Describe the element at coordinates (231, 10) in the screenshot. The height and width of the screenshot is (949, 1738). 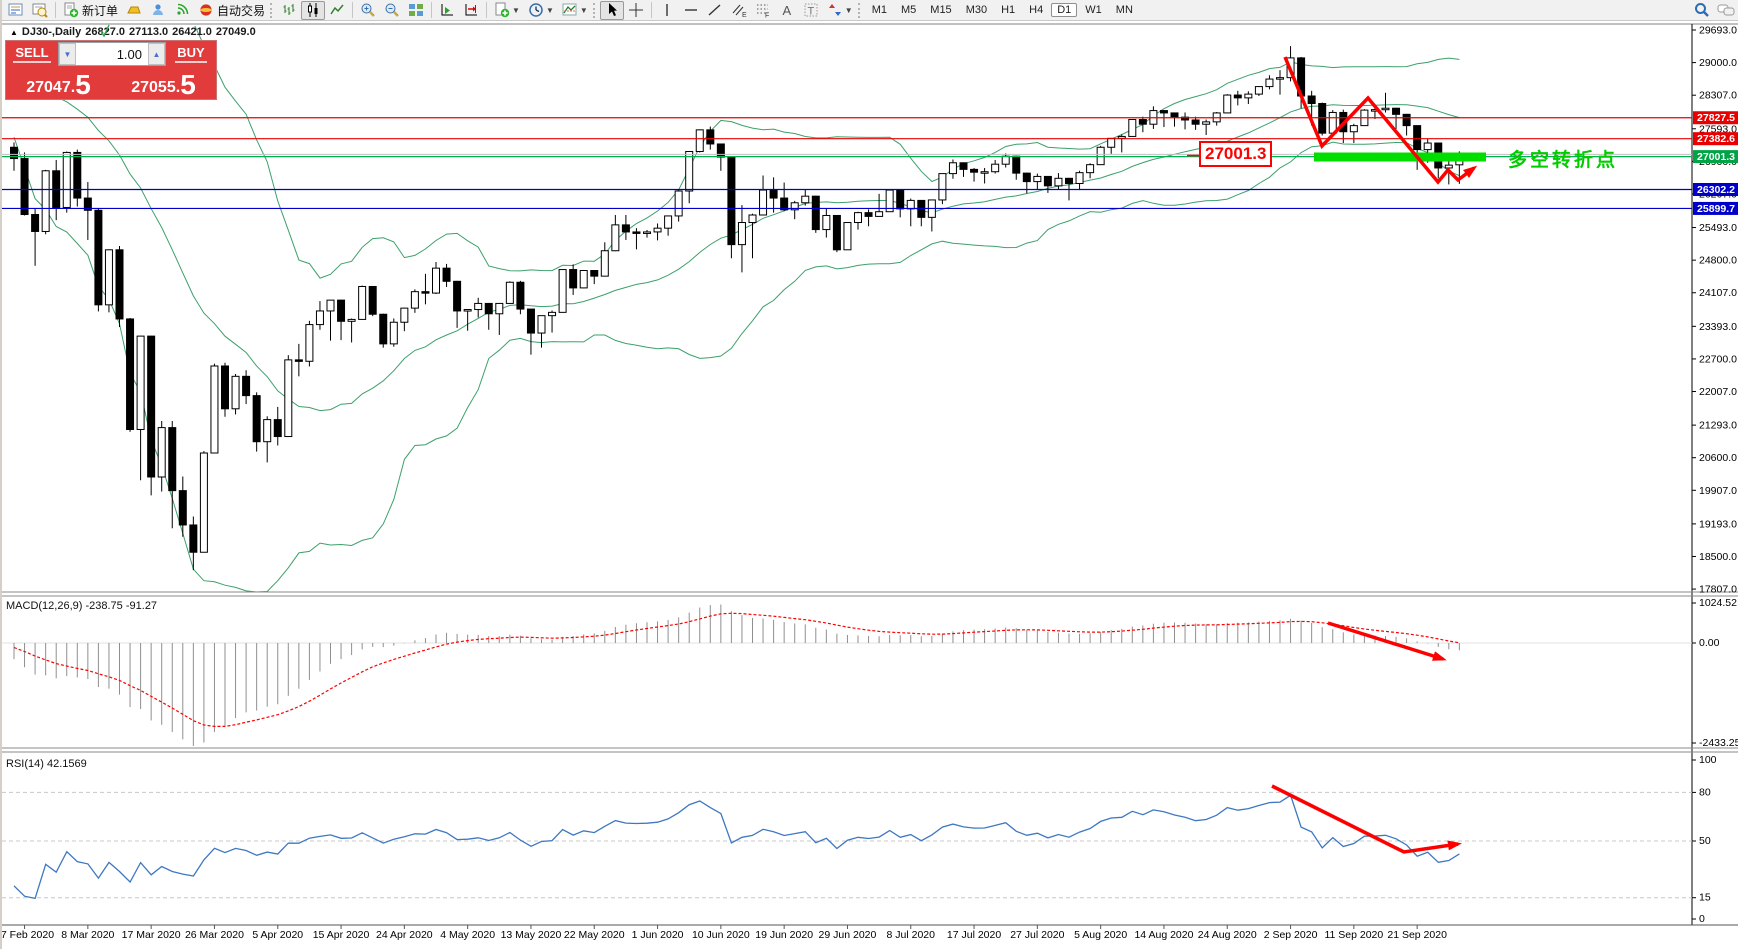
I see `autotrading-button: 自动交易` at that location.